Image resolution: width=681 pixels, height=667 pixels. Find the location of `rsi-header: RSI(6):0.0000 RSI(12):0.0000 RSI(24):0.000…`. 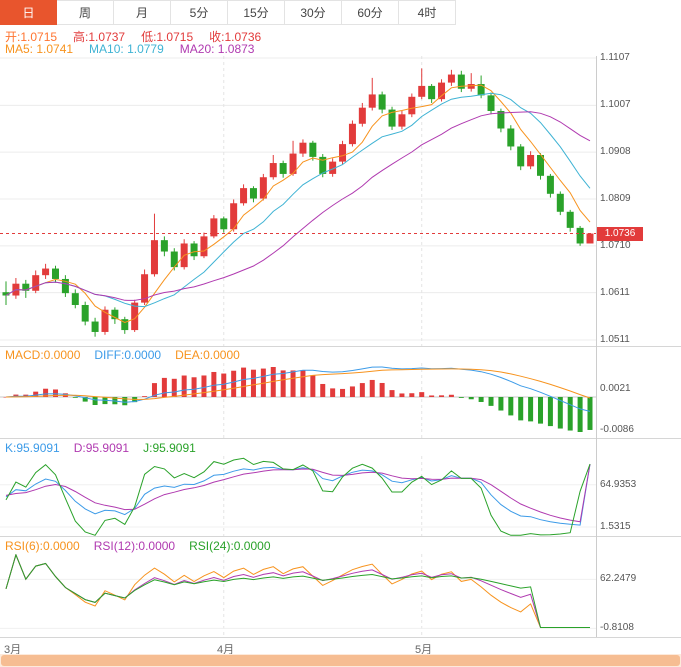

rsi-header: RSI(6):0.0000 RSI(12):0.0000 RSI(24):0.000… is located at coordinates (145, 546).